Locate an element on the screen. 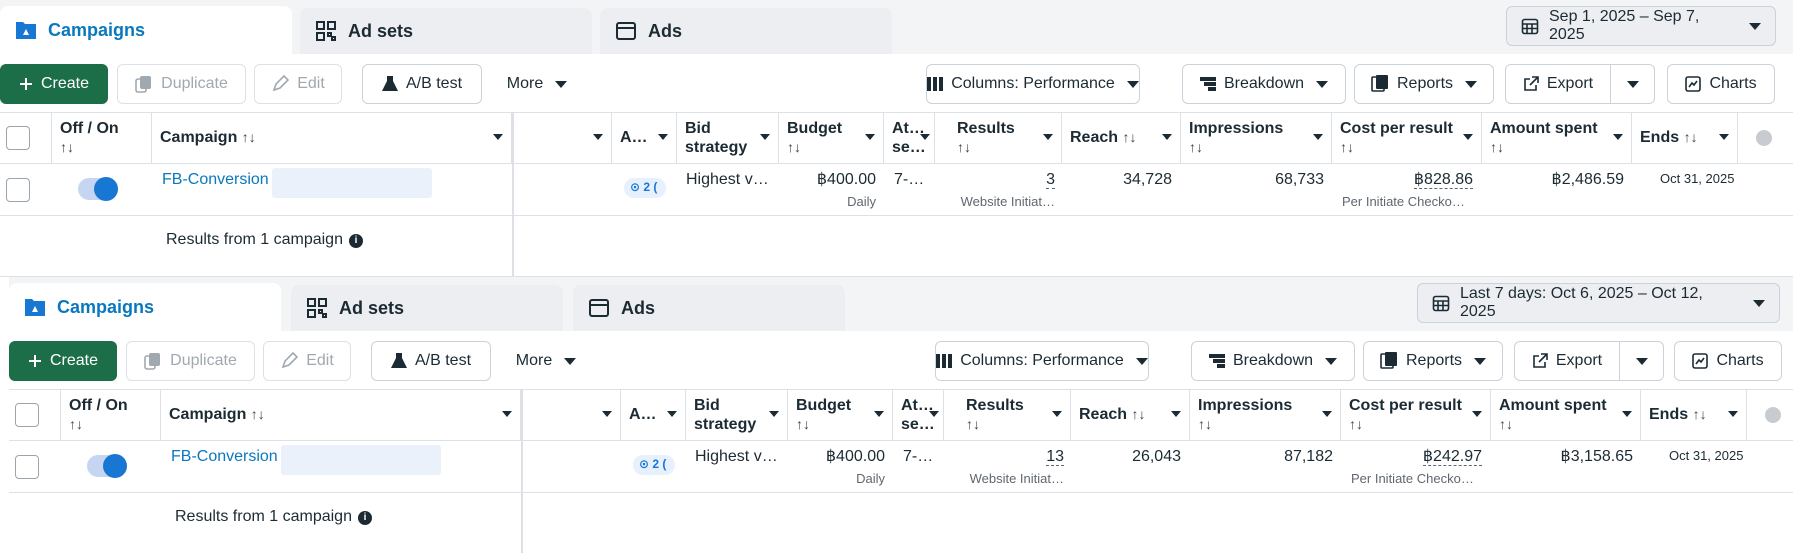 The height and width of the screenshot is (553, 1793). tab-label: Campaigns is located at coordinates (97, 29).